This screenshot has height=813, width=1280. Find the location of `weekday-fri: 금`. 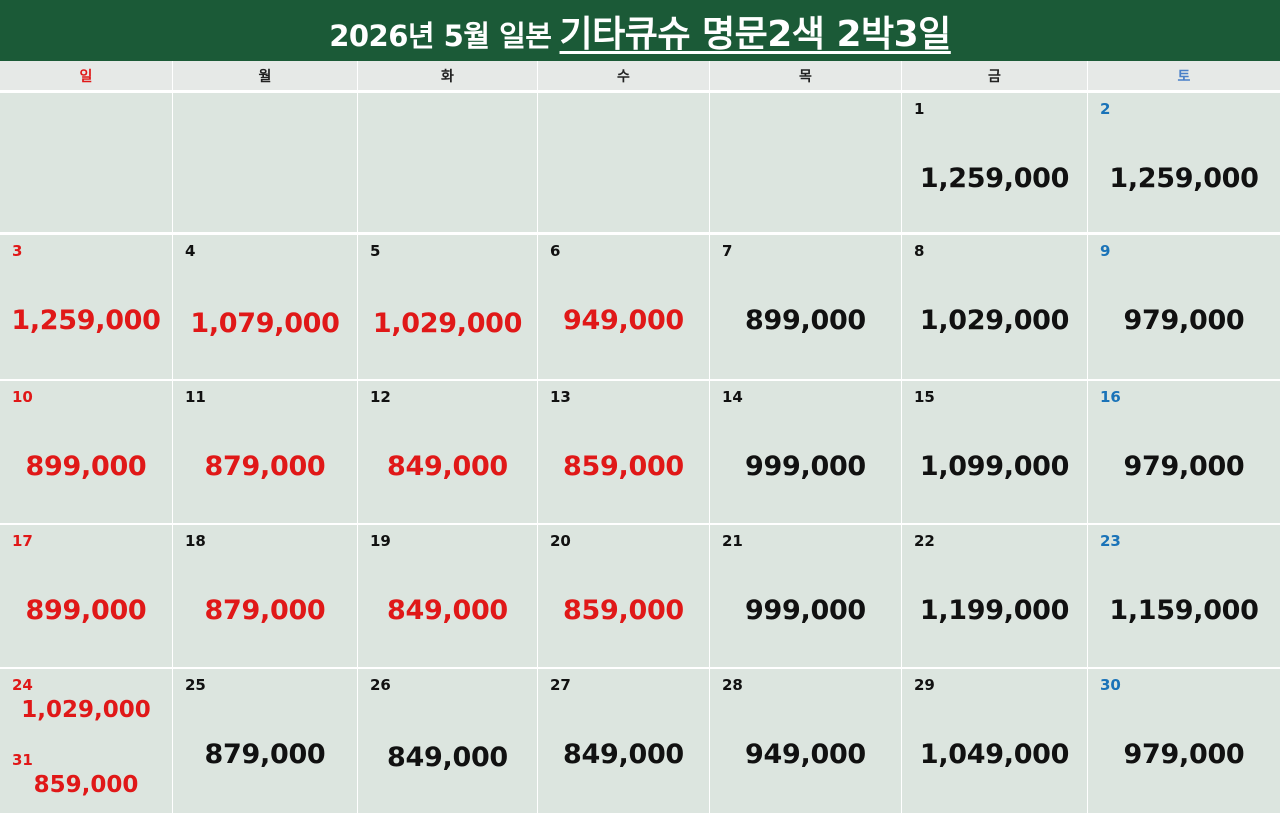

weekday-fri: 금 is located at coordinates (994, 75).